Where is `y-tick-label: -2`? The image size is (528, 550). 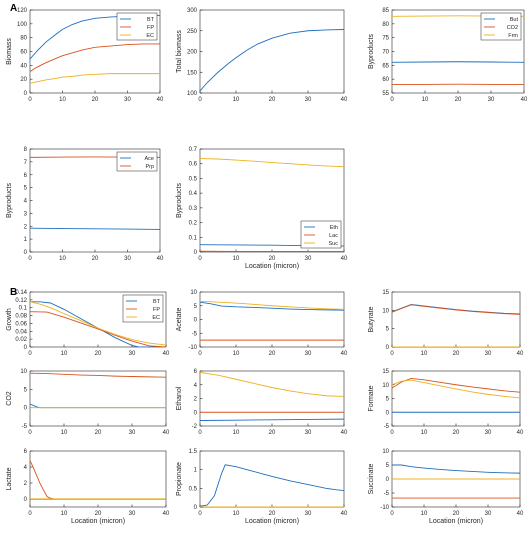 y-tick-label: -2 is located at coordinates (195, 427).